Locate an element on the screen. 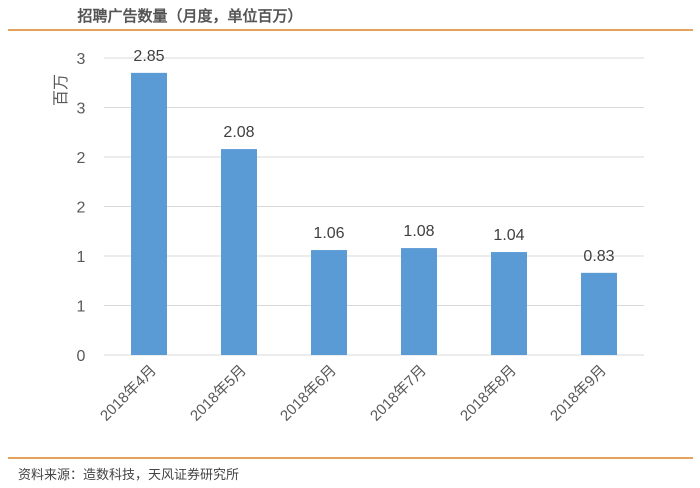 Image resolution: width=700 pixels, height=488 pixels. data-label: 0.83 is located at coordinates (598, 256).